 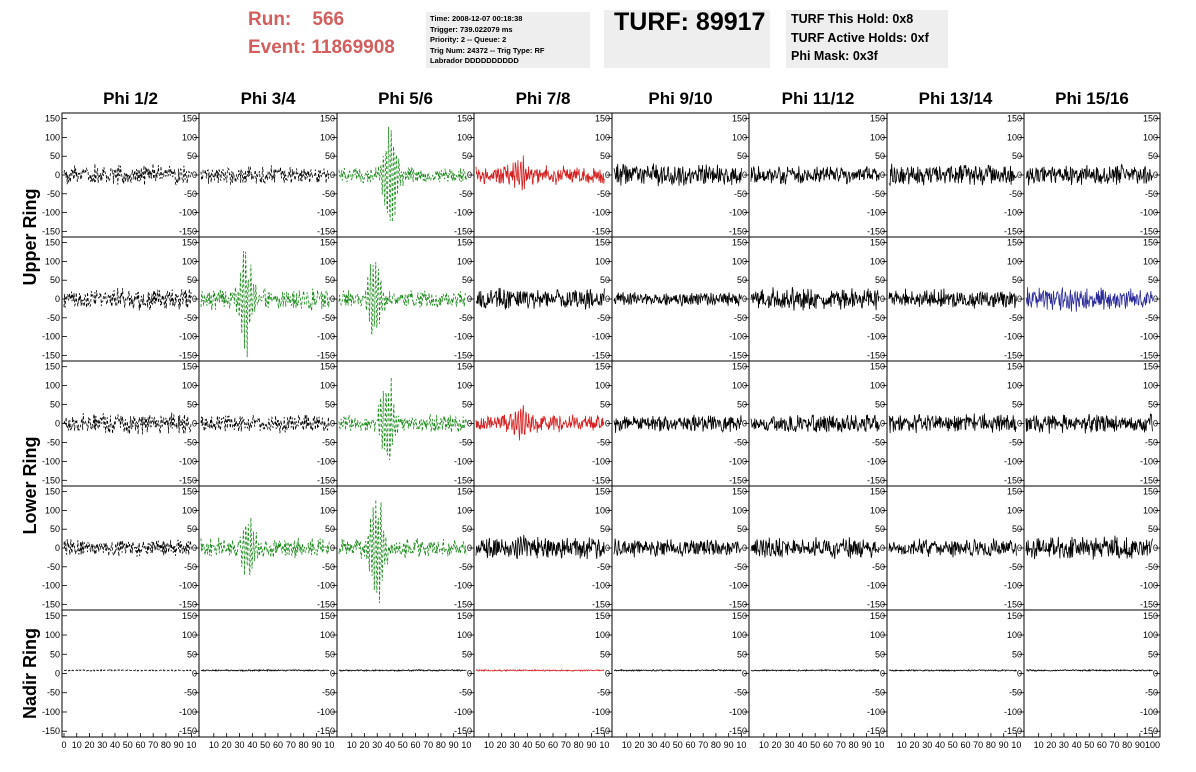 What do you see at coordinates (860, 37) in the screenshot?
I see `turf-active-holds: TURF Active Holds: 0xf` at bounding box center [860, 37].